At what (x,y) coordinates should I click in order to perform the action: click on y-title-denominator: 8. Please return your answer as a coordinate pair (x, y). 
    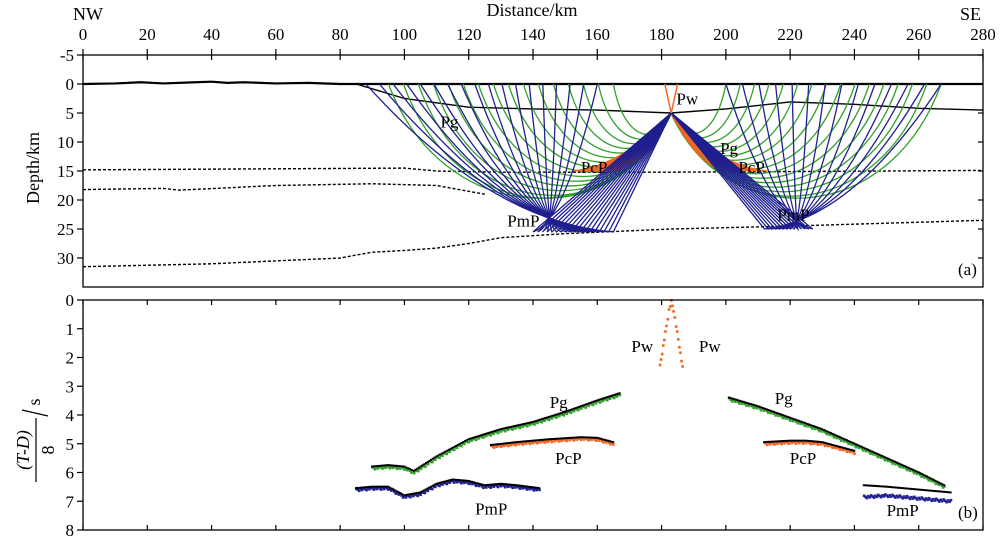
    Looking at the image, I should click on (48, 450).